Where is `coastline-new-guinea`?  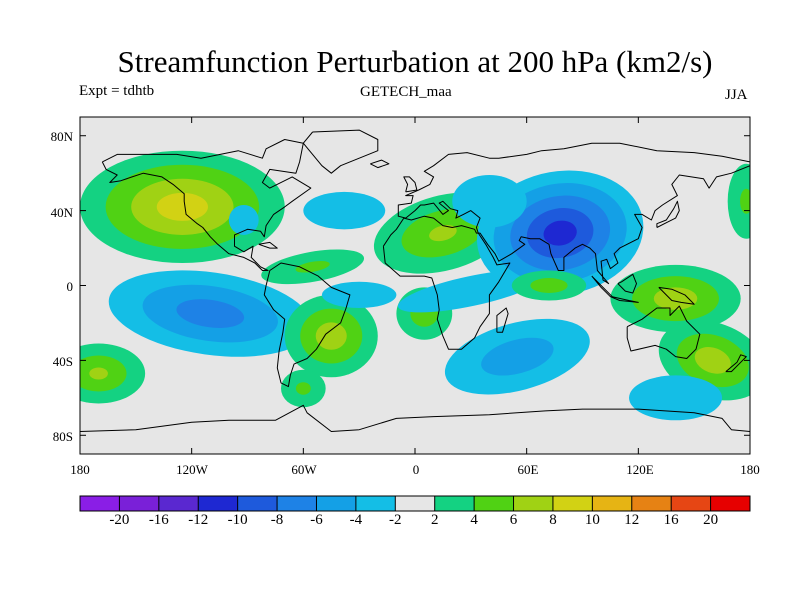 coastline-new-guinea is located at coordinates (676, 295).